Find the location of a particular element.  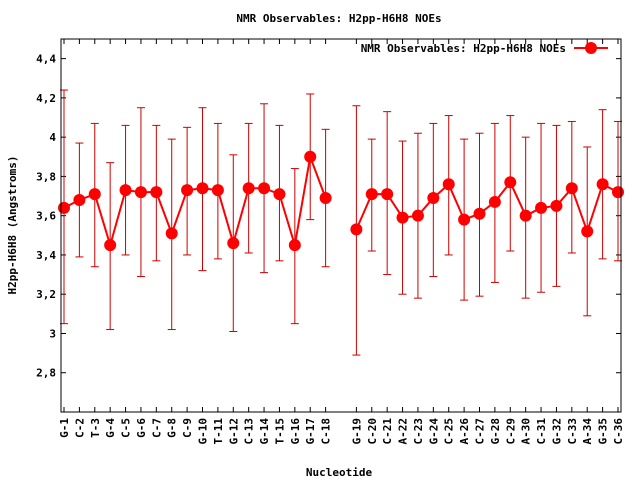

x-tick-label: C-31 is located at coordinates (541, 431).